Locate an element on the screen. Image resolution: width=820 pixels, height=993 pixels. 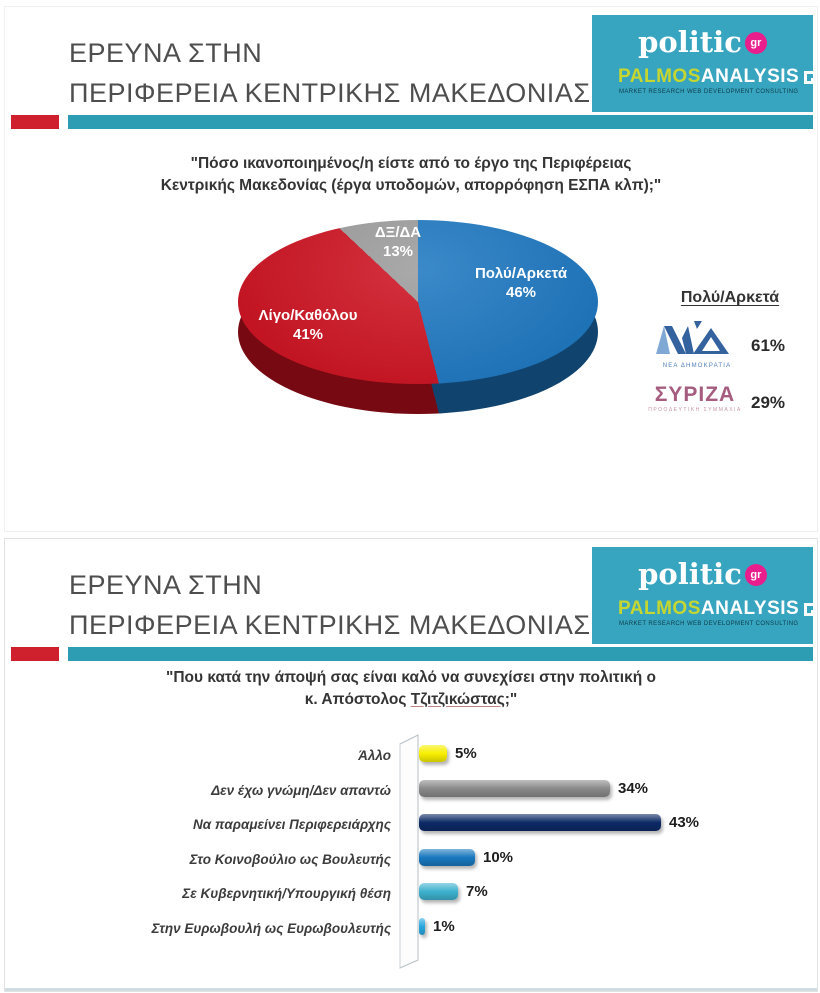
party-syriza-caption: ΠΡΟΟΔΕΥΤΙΚΗ ΣΥΜΜΑΧΙΑ is located at coordinates (695, 410).